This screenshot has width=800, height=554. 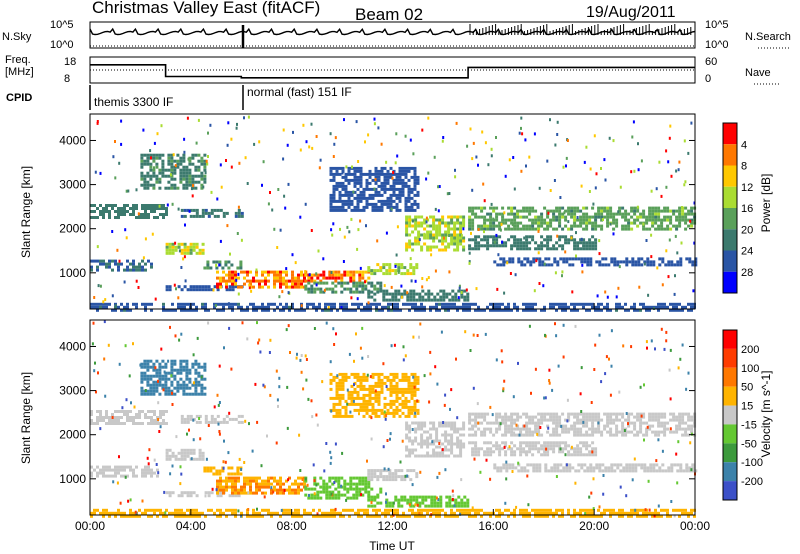 What do you see at coordinates (18, 60) in the screenshot?
I see `freq-label: Freq.` at bounding box center [18, 60].